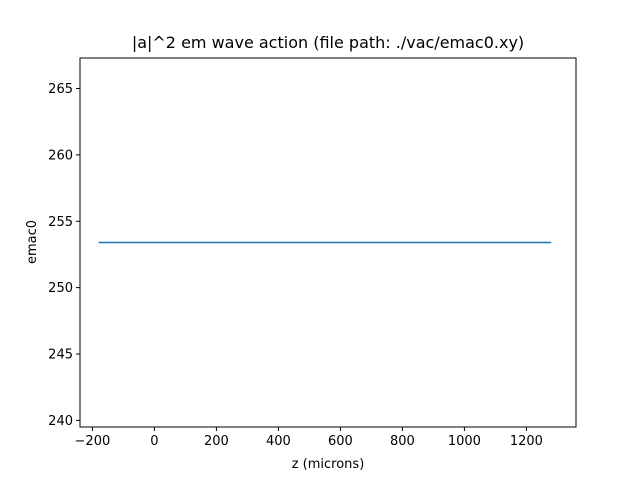 Image resolution: width=640 pixels, height=480 pixels. What do you see at coordinates (93, 441) in the screenshot?
I see `x-tick-label: −200` at bounding box center [93, 441].